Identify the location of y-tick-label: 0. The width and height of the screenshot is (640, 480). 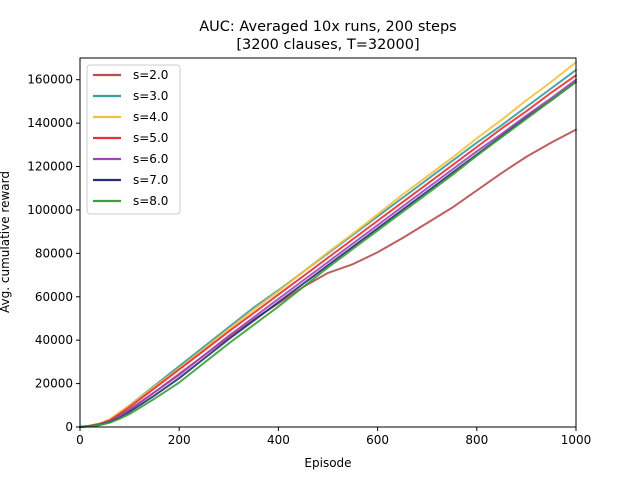
(69, 427).